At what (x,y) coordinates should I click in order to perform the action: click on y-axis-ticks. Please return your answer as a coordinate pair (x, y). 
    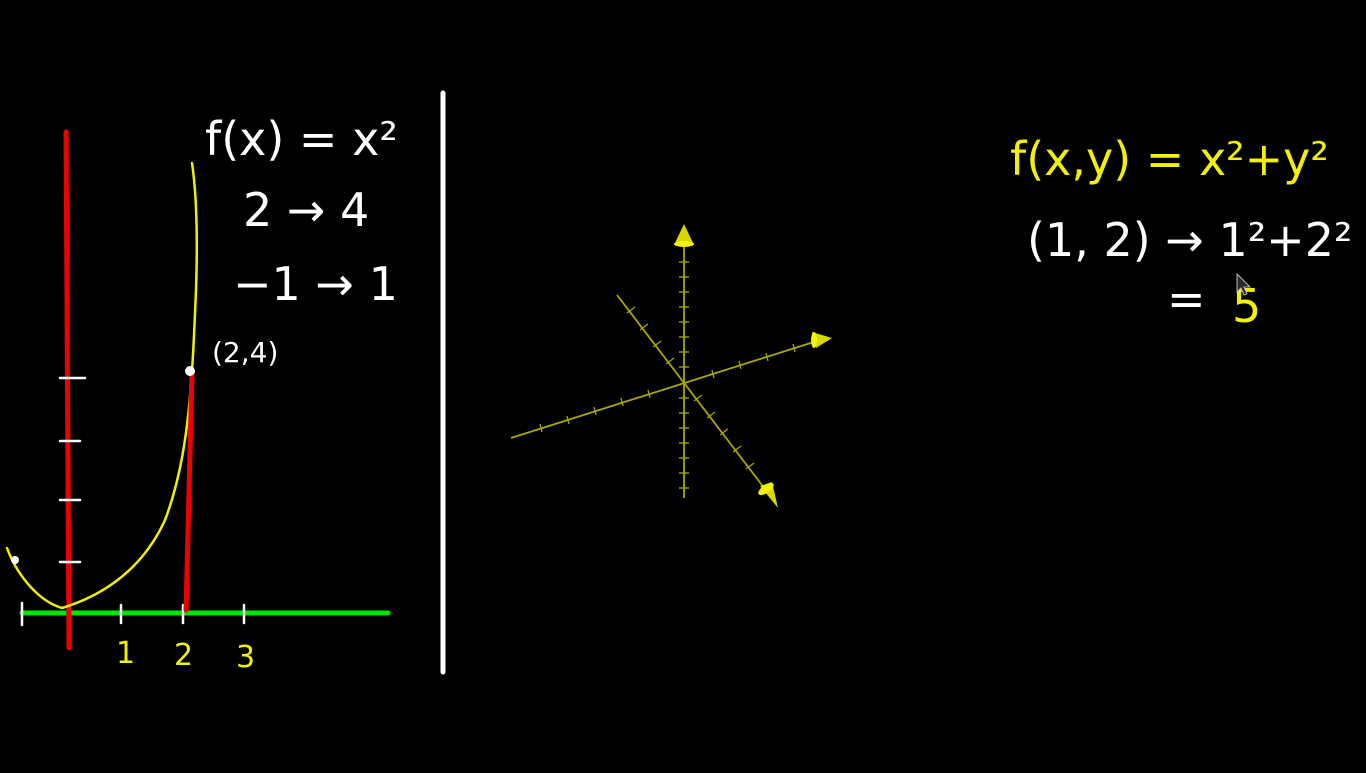
    Looking at the image, I should click on (72, 470).